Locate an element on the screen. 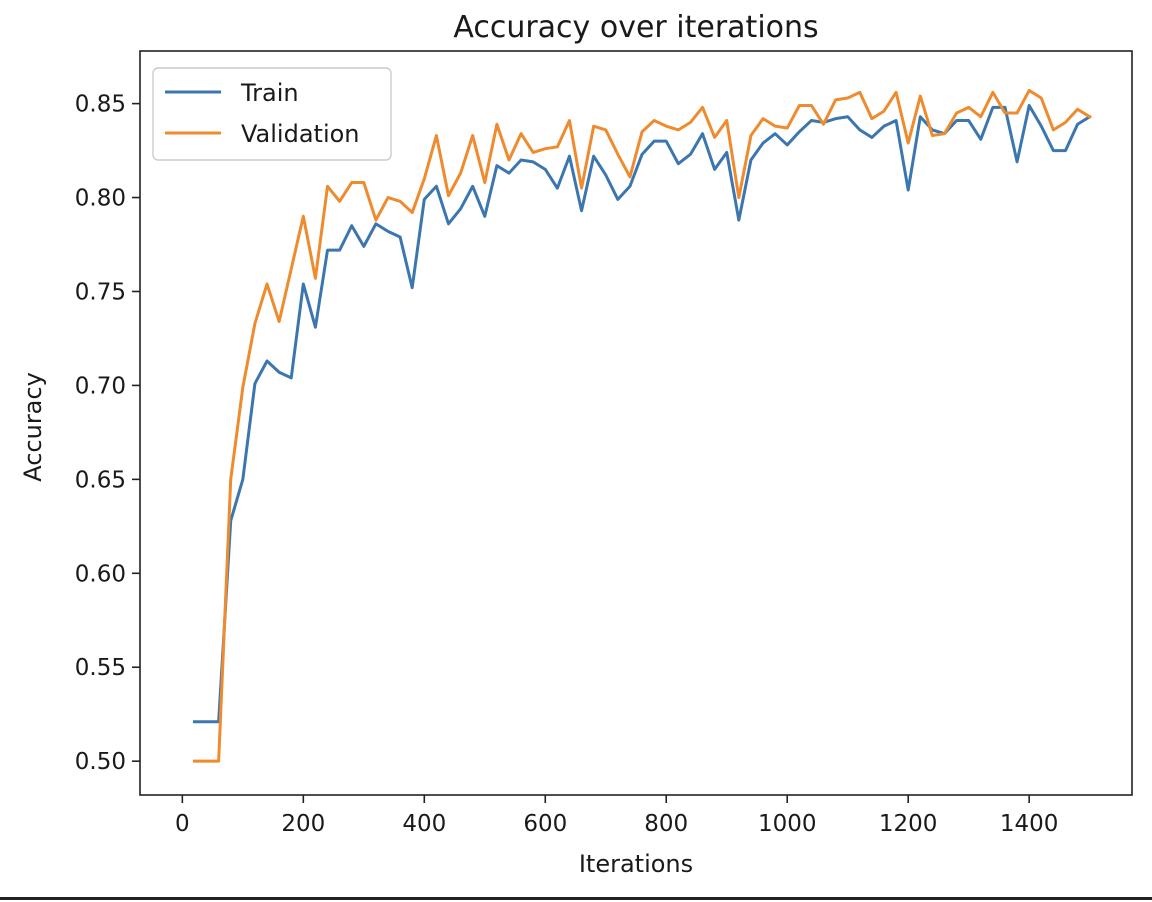 The height and width of the screenshot is (902, 1152). y-tick-label: 0.75 is located at coordinates (100, 292).